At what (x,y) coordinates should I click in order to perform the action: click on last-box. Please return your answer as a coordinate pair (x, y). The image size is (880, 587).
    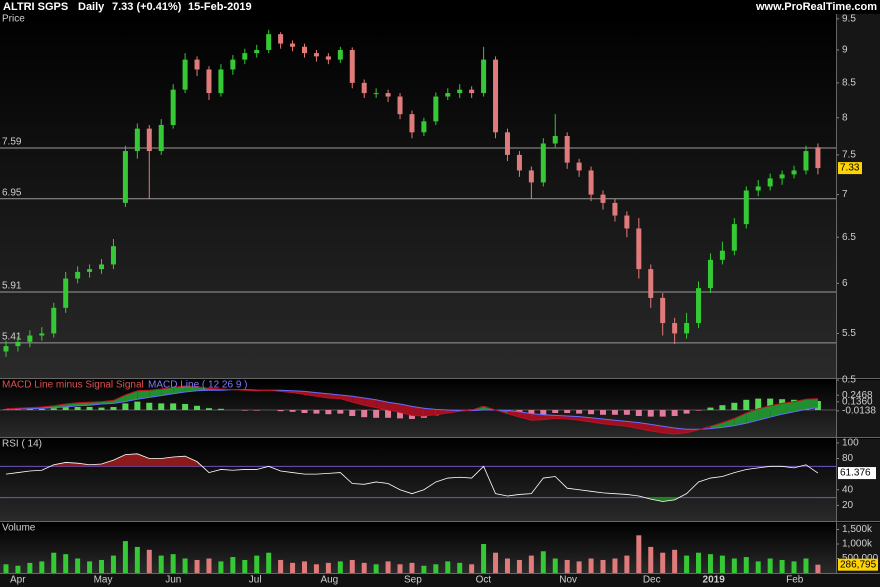
    Looking at the image, I should click on (857, 473).